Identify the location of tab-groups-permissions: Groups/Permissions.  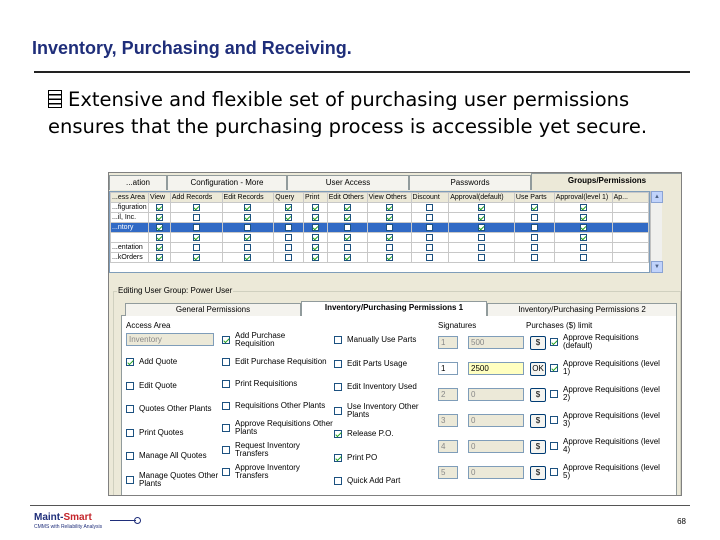
(606, 181).